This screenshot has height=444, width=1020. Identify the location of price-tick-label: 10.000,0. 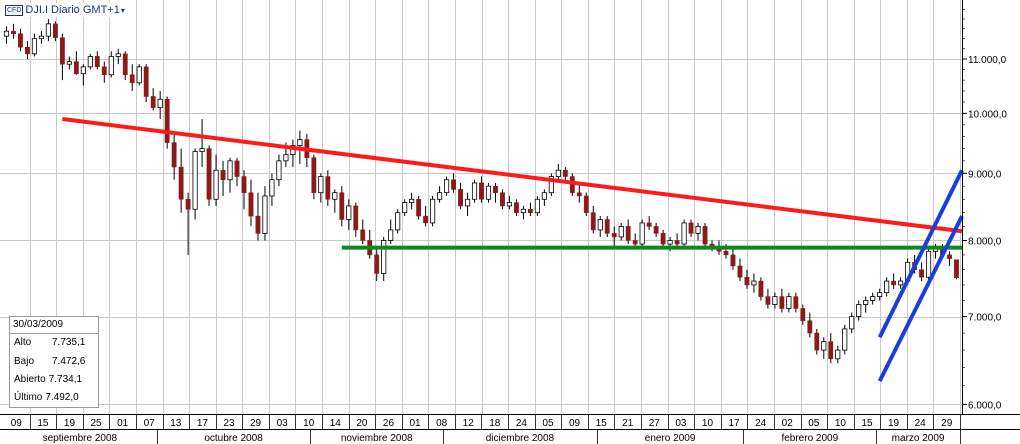
(987, 114).